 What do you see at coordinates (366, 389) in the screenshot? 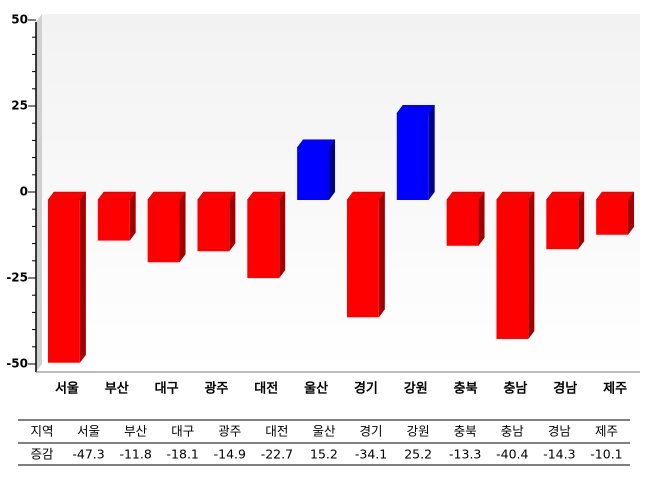
I see `x-tick-label: 경기` at bounding box center [366, 389].